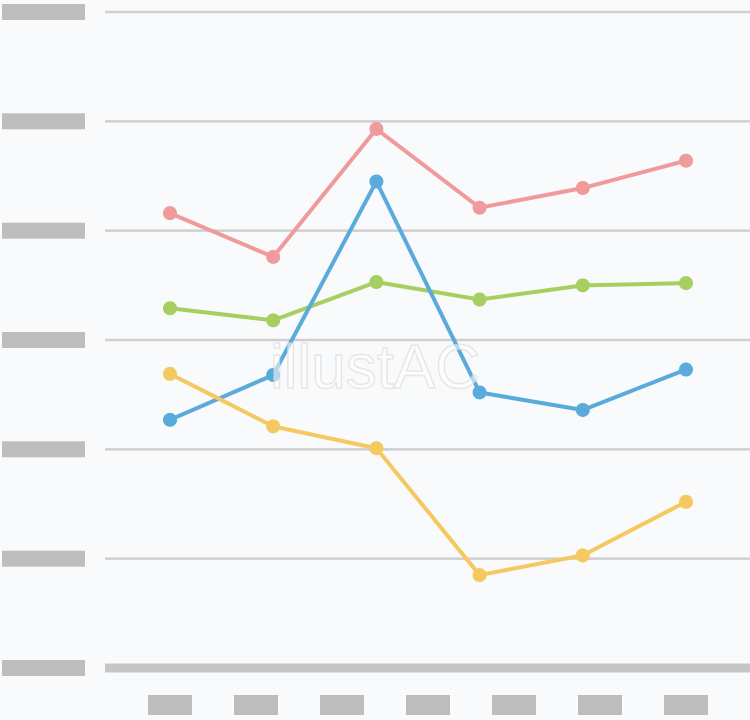 The height and width of the screenshot is (720, 750). I want to click on watermark: illustAC, so click(375, 367).